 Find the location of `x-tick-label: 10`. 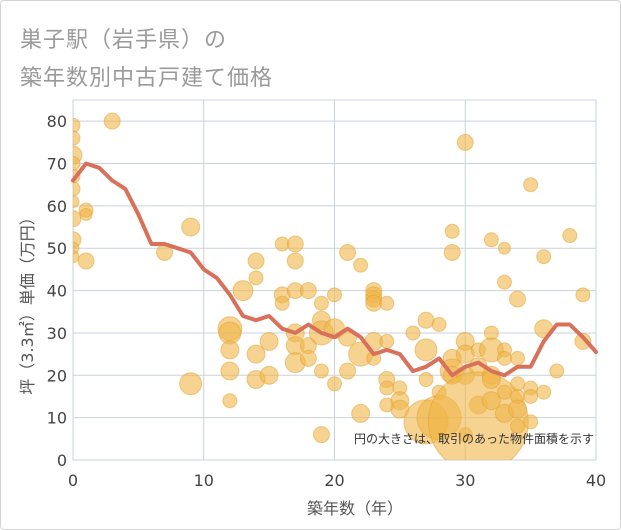

x-tick-label: 10 is located at coordinates (204, 480).